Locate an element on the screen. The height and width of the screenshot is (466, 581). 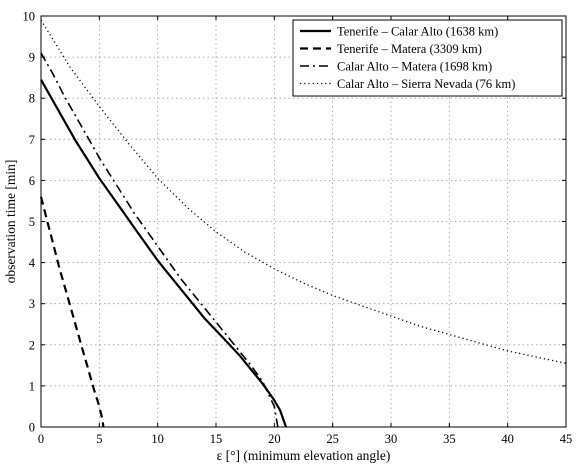
y-tick-label: 9 is located at coordinates (32, 58).